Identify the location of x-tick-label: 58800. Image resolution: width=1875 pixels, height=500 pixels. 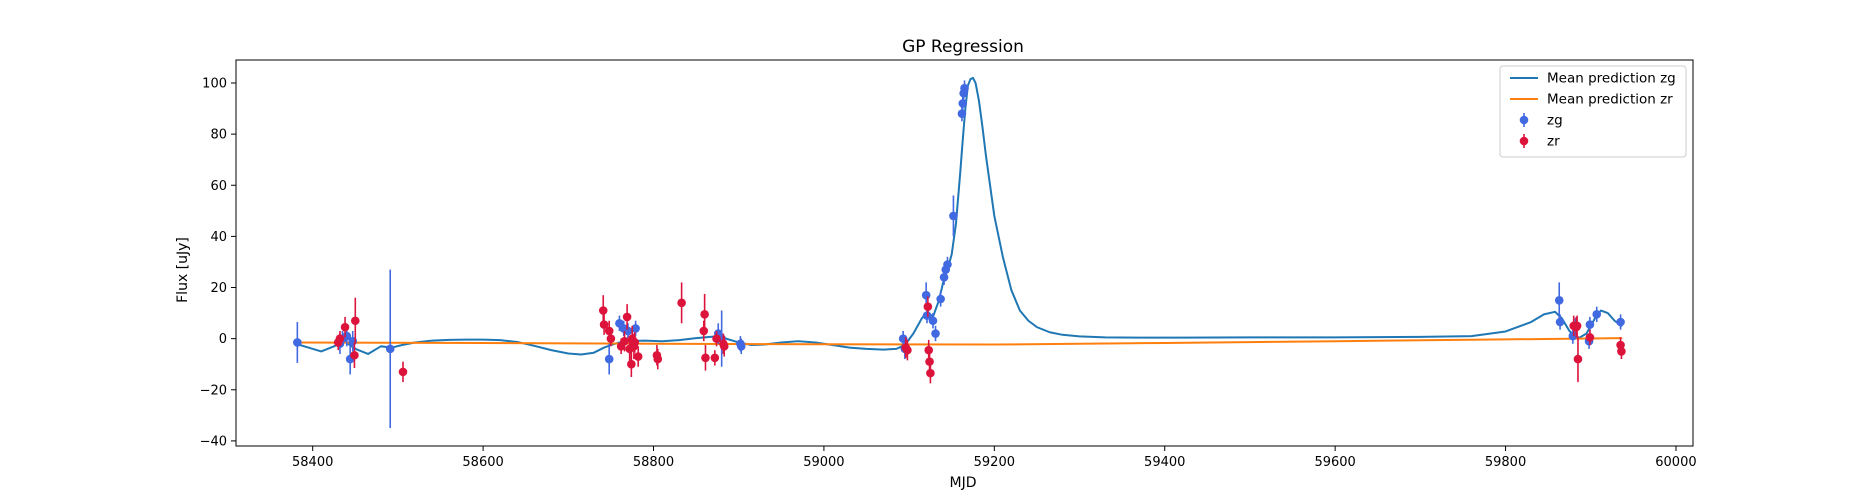
(653, 462).